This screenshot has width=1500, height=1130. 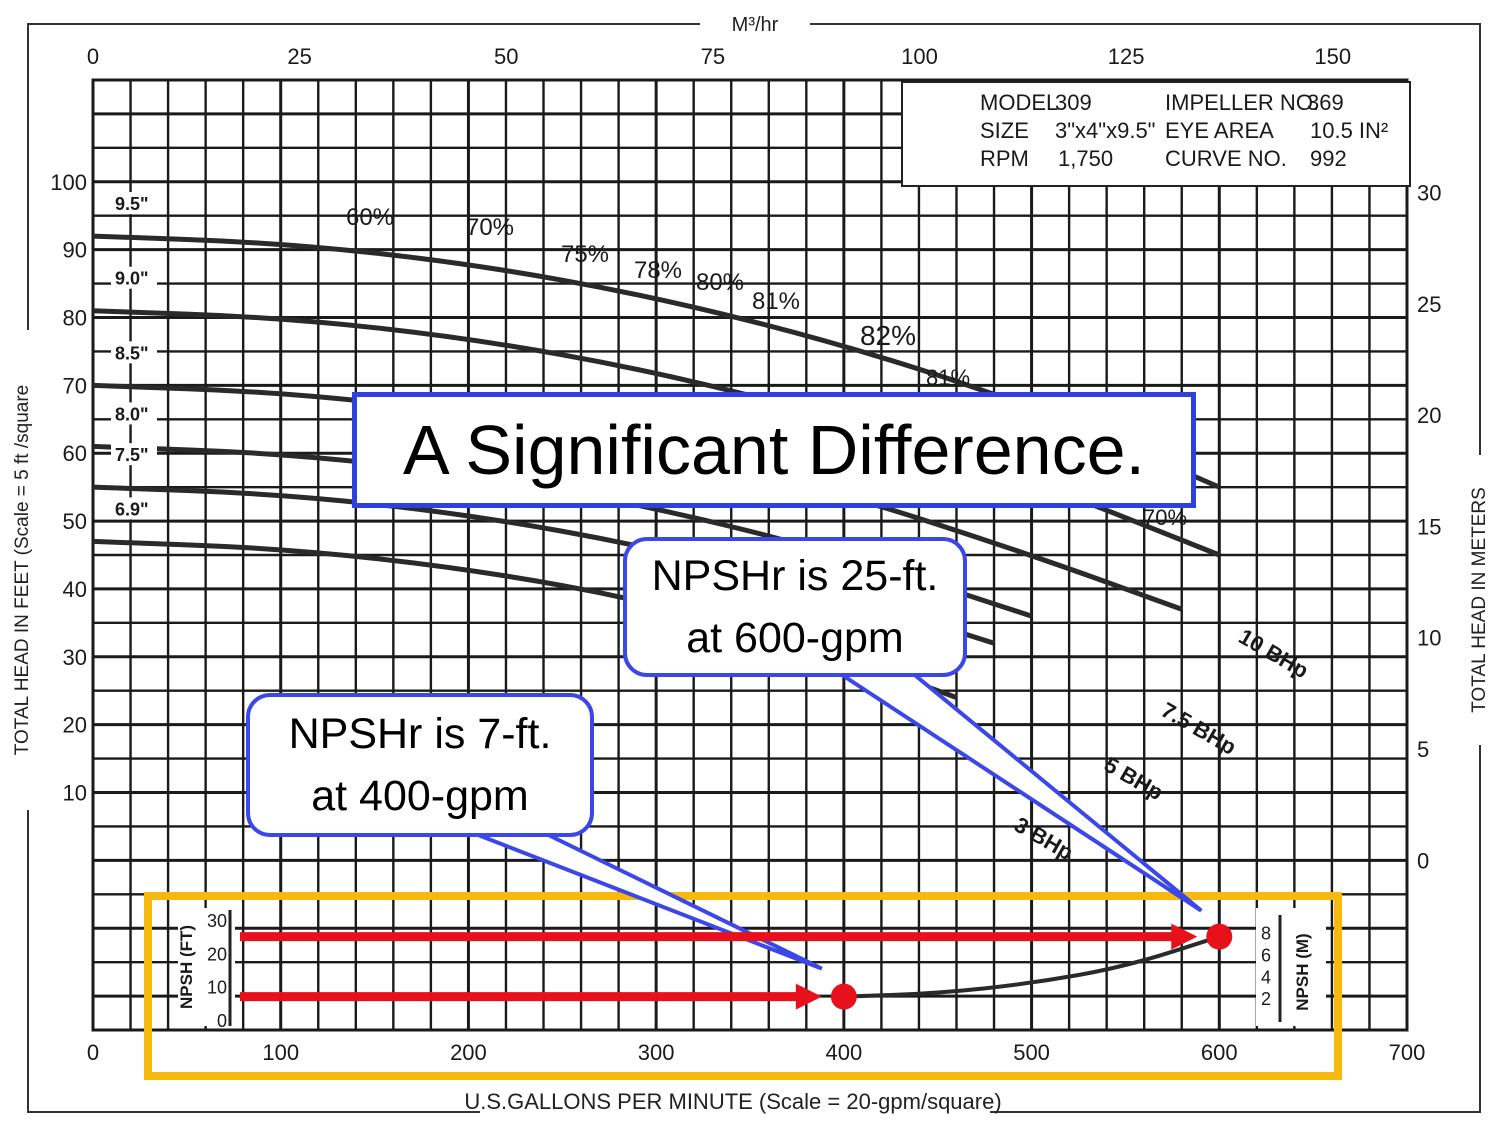 What do you see at coordinates (75, 453) in the screenshot?
I see `y-left-tick-label: 60` at bounding box center [75, 453].